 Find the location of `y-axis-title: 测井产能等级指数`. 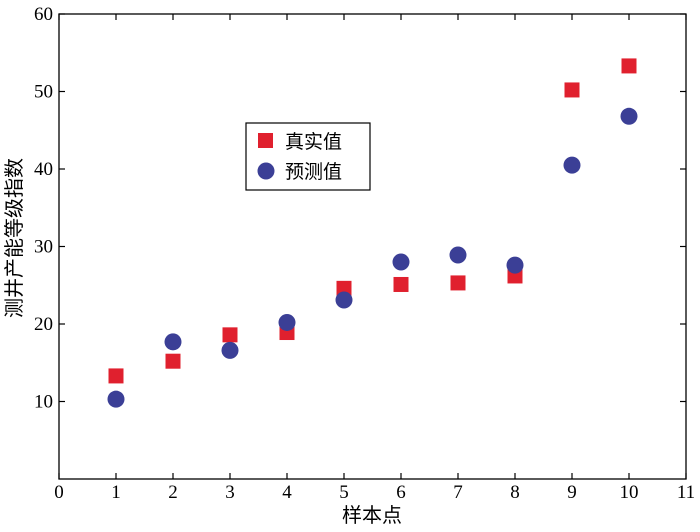

y-axis-title: 测井产能等级指数 is located at coordinates (14, 238).